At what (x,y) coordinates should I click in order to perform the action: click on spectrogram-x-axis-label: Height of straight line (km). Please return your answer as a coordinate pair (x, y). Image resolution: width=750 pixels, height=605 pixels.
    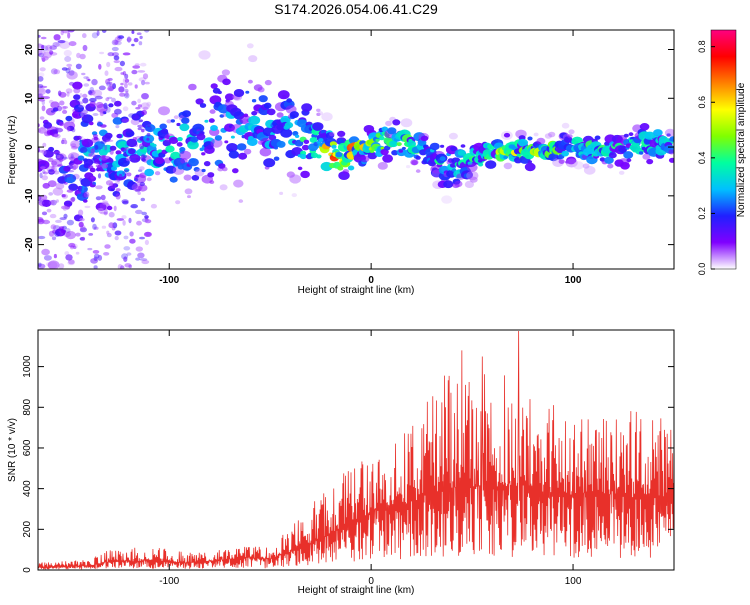
    Looking at the image, I should click on (356, 290).